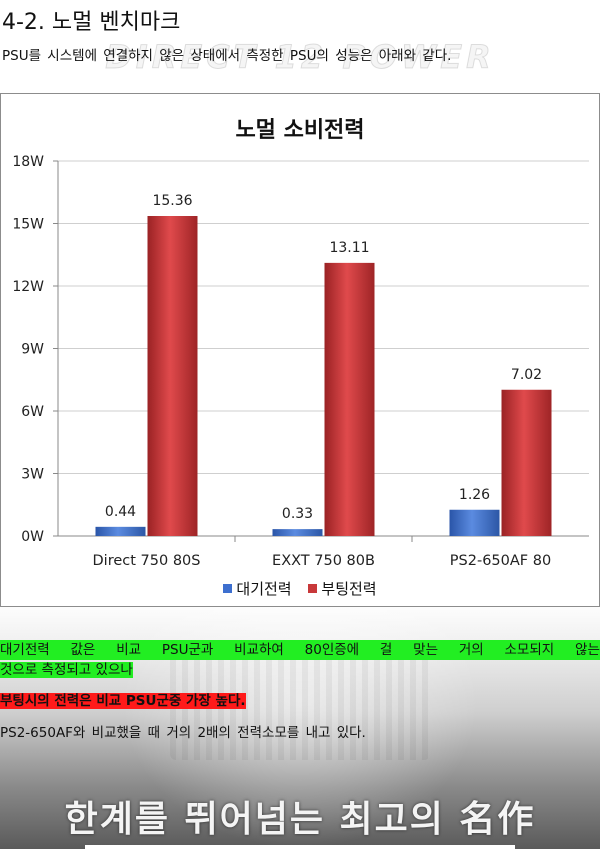 This screenshot has width=600, height=849. What do you see at coordinates (313, 588) in the screenshot?
I see `legend-swatch-red` at bounding box center [313, 588].